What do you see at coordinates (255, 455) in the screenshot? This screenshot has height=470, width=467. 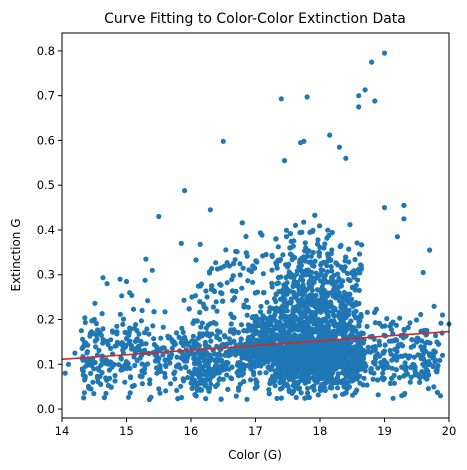 I see `x-axis-label: Color (G)` at bounding box center [255, 455].